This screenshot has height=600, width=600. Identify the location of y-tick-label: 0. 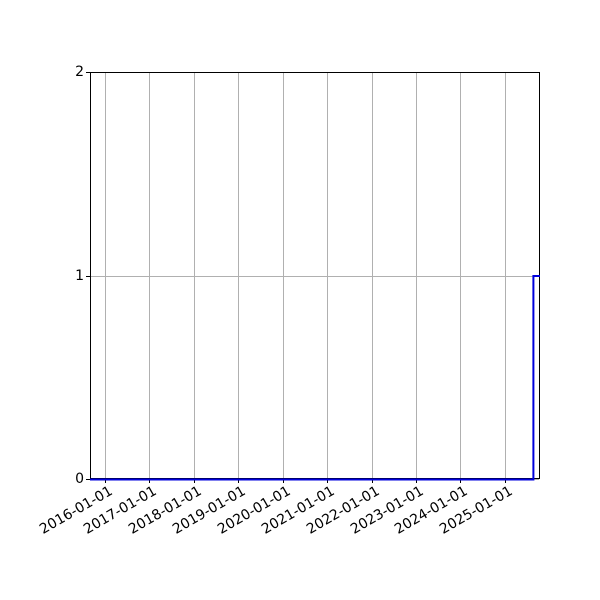
(79, 479).